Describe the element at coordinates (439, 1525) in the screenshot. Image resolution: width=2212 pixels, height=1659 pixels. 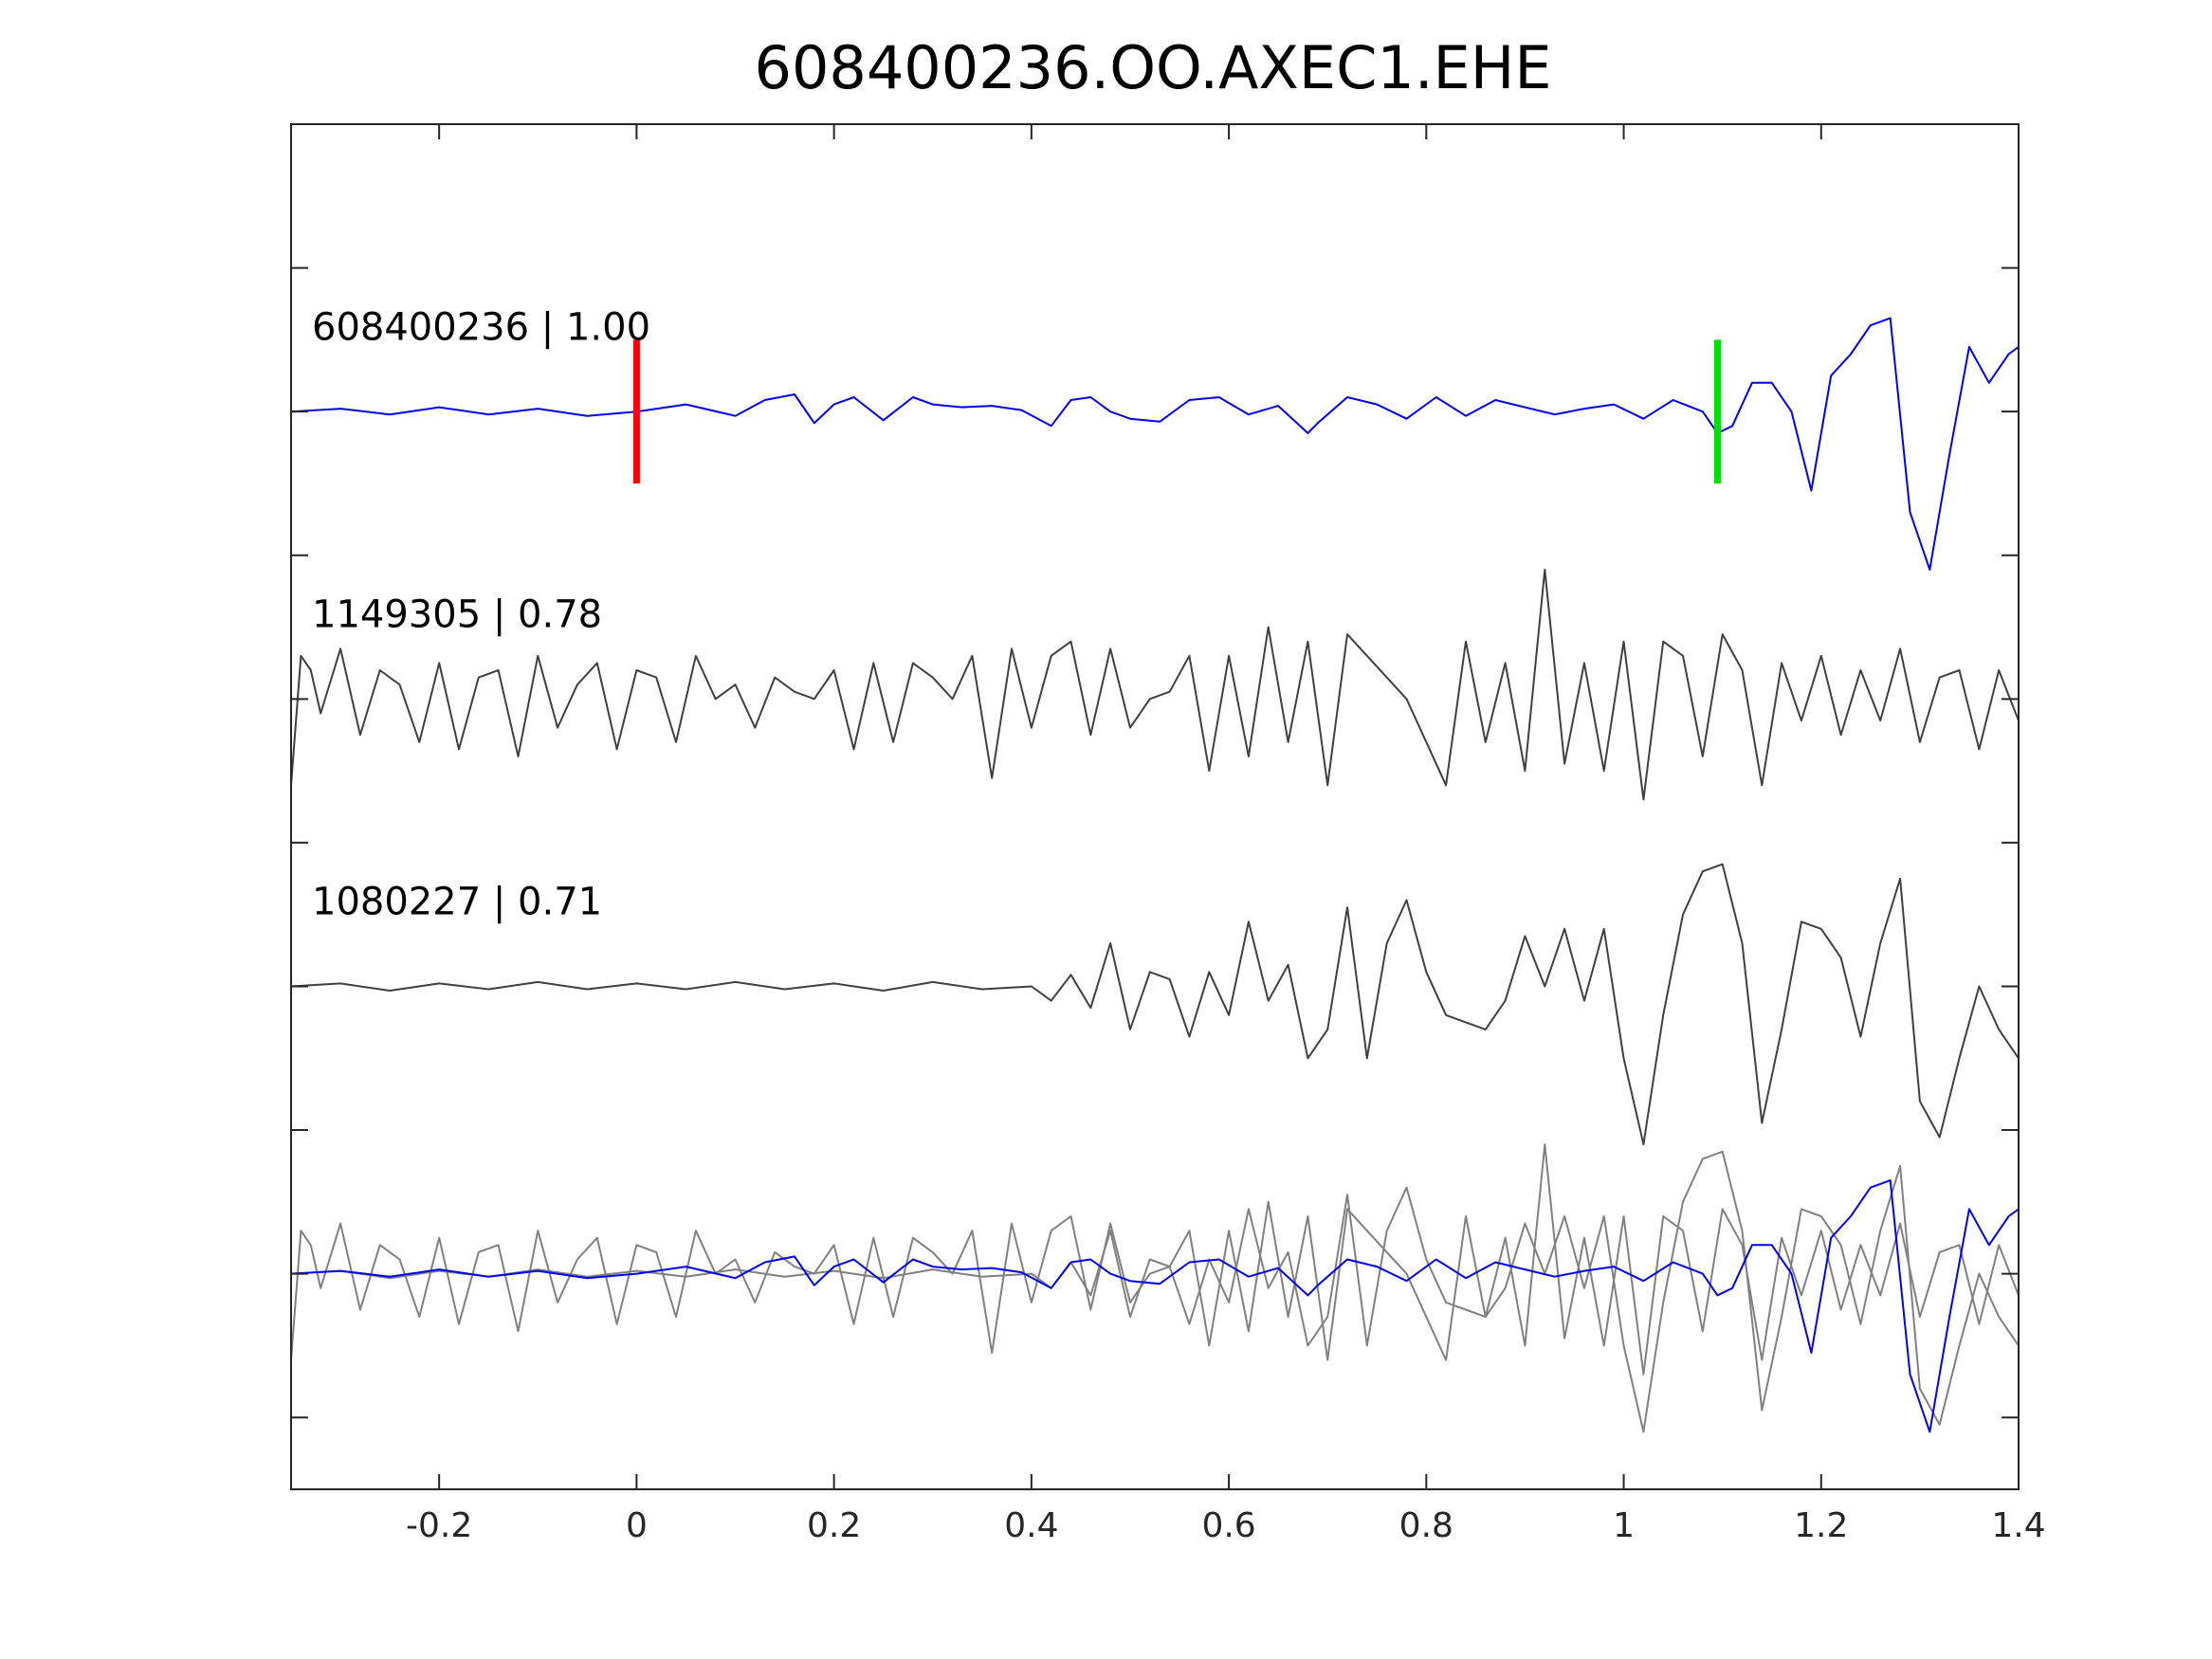
I see `x-tick-label: -0.2` at that location.